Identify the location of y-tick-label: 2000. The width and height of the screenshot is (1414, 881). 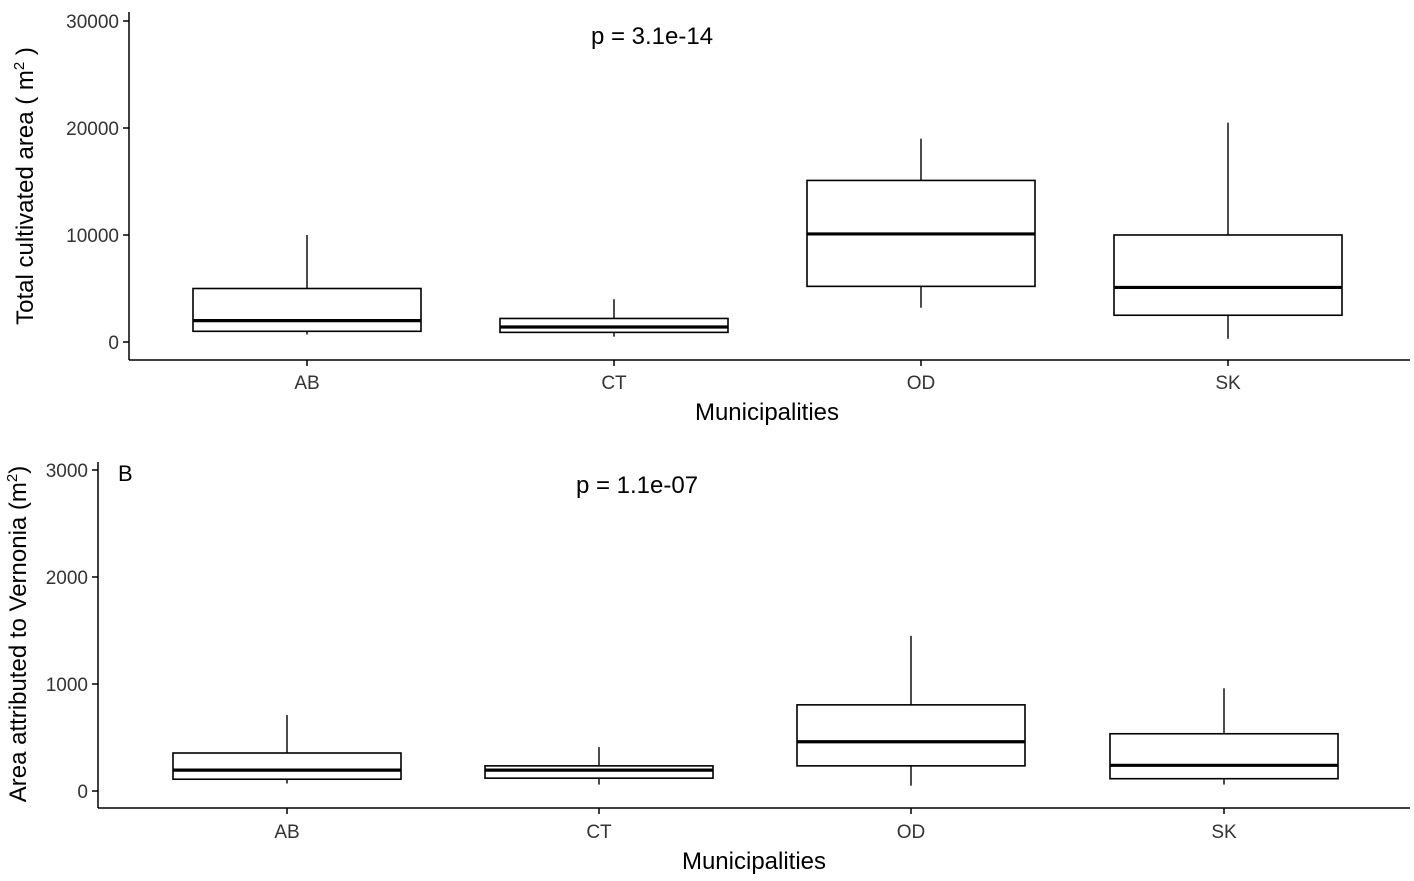
(67, 578).